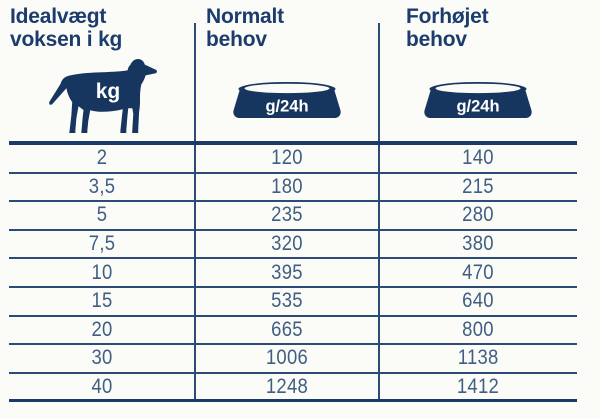 This screenshot has width=600, height=419. Describe the element at coordinates (287, 386) in the screenshot. I see `normal-amount-cell: 1248` at that location.